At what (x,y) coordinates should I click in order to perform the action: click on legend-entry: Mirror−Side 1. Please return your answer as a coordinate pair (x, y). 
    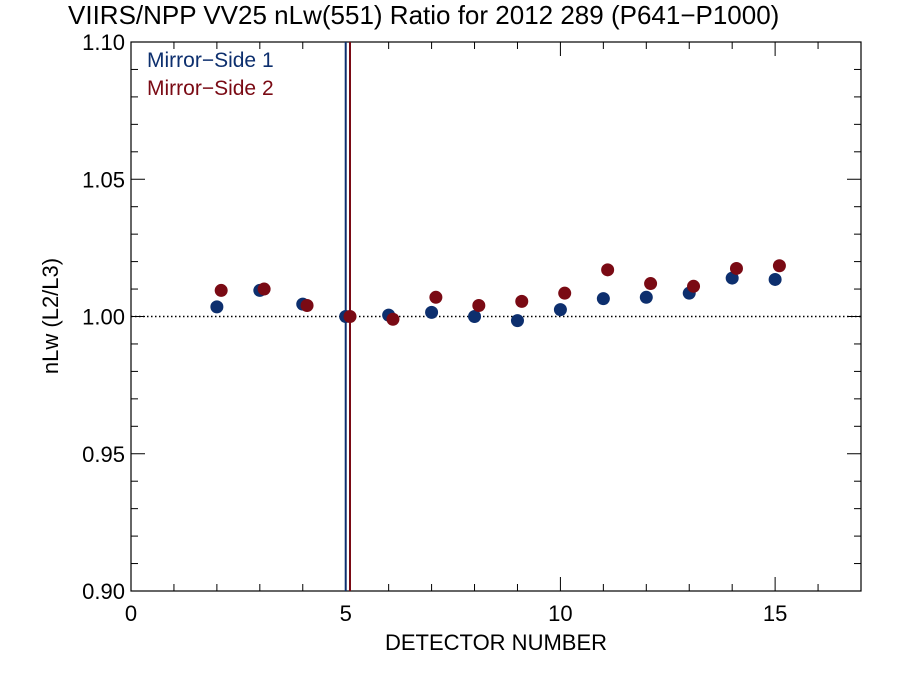
    Looking at the image, I should click on (210, 60).